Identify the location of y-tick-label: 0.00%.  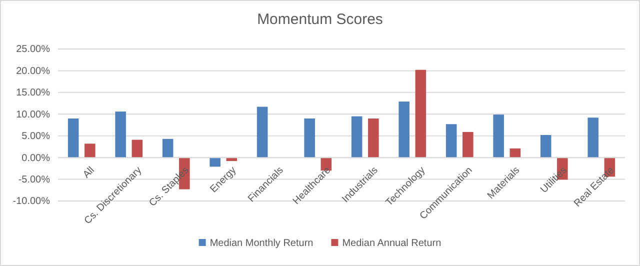
(36, 158).